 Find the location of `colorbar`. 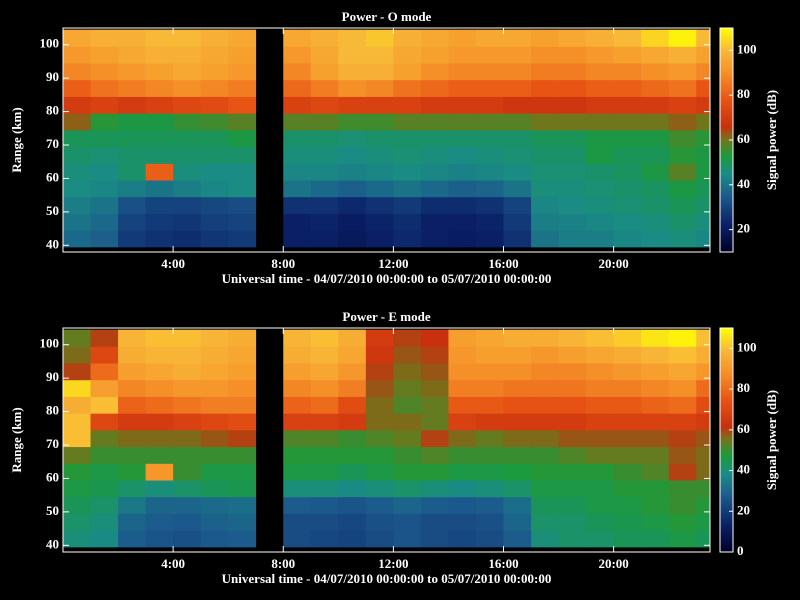

colorbar is located at coordinates (726, 440).